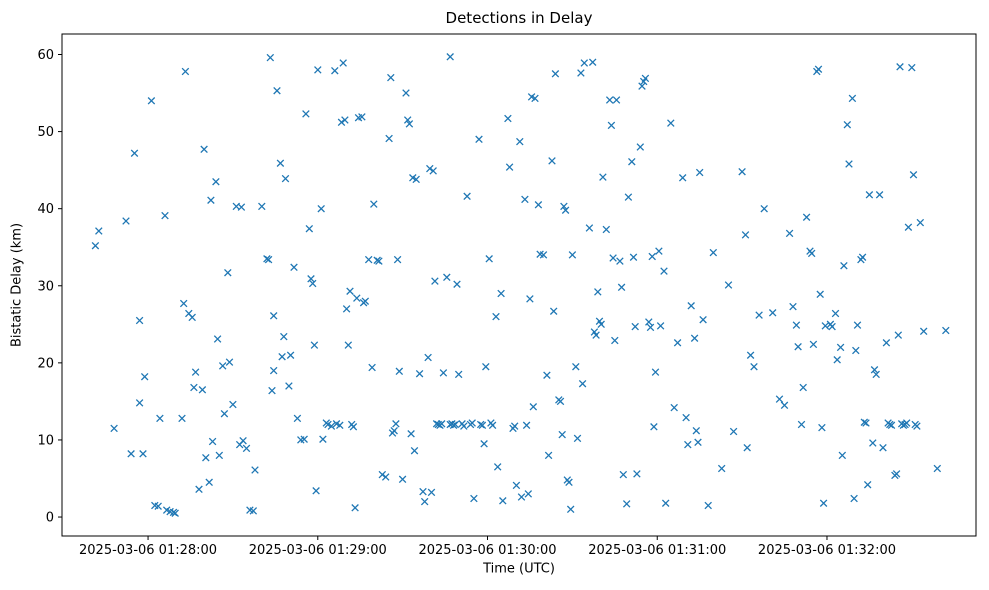  Describe the element at coordinates (50, 518) in the screenshot. I see `y-tick-label: 0` at that location.